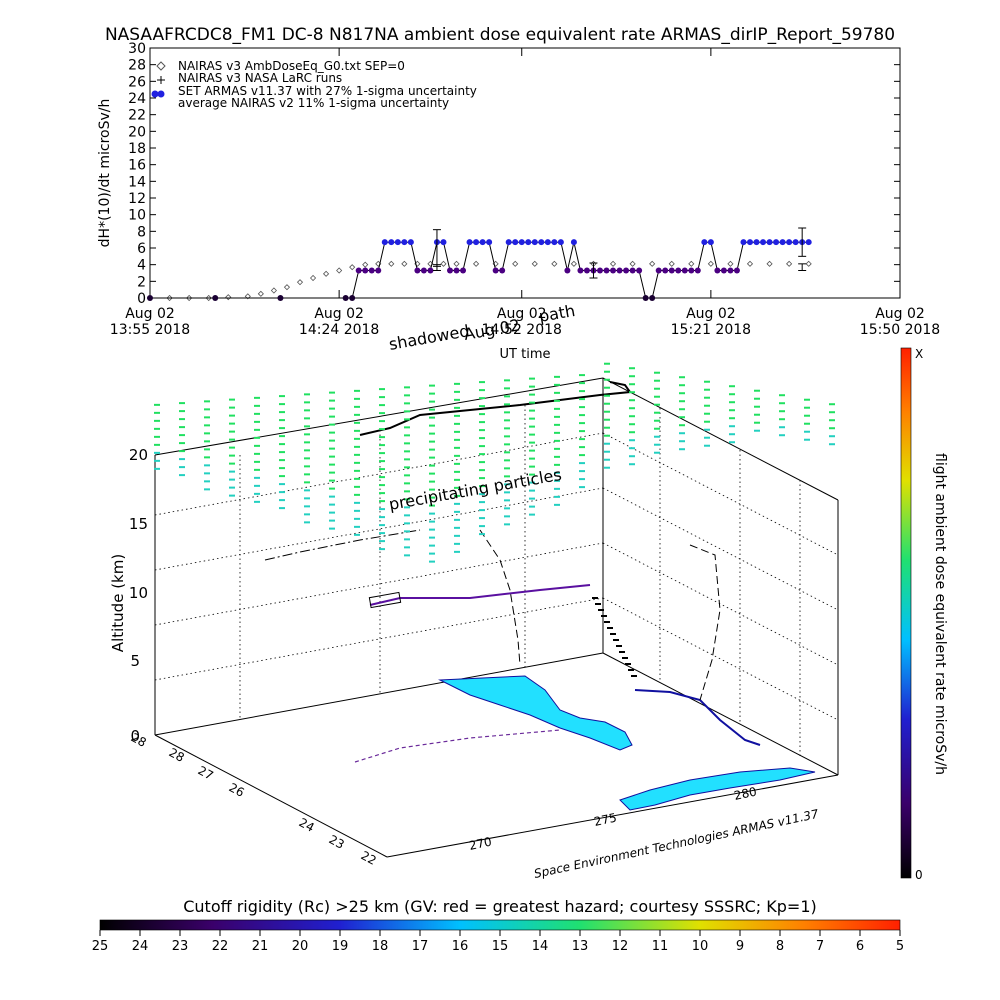 This screenshot has height=1000, width=1000. What do you see at coordinates (480, 843) in the screenshot?
I see `svg-text: 270` at bounding box center [480, 843].